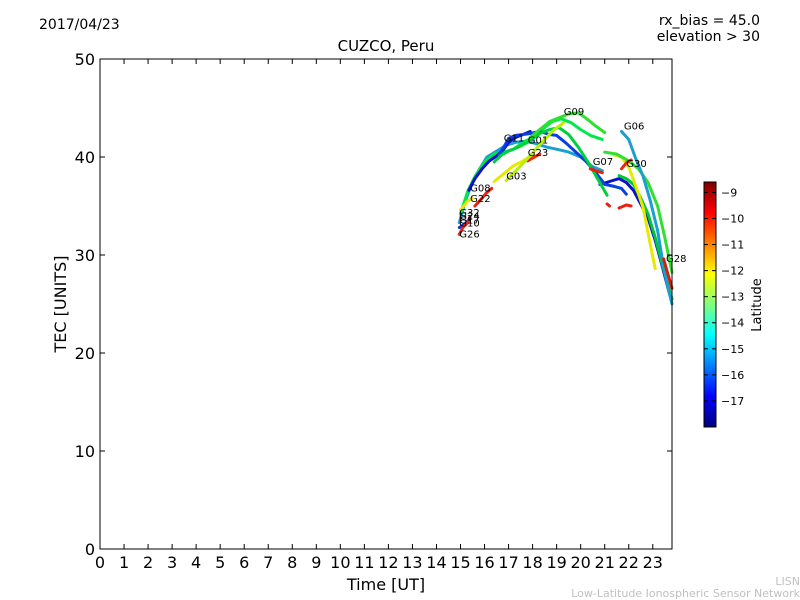  I want to click on chart-title: CUZCO, Peru, so click(386, 46).